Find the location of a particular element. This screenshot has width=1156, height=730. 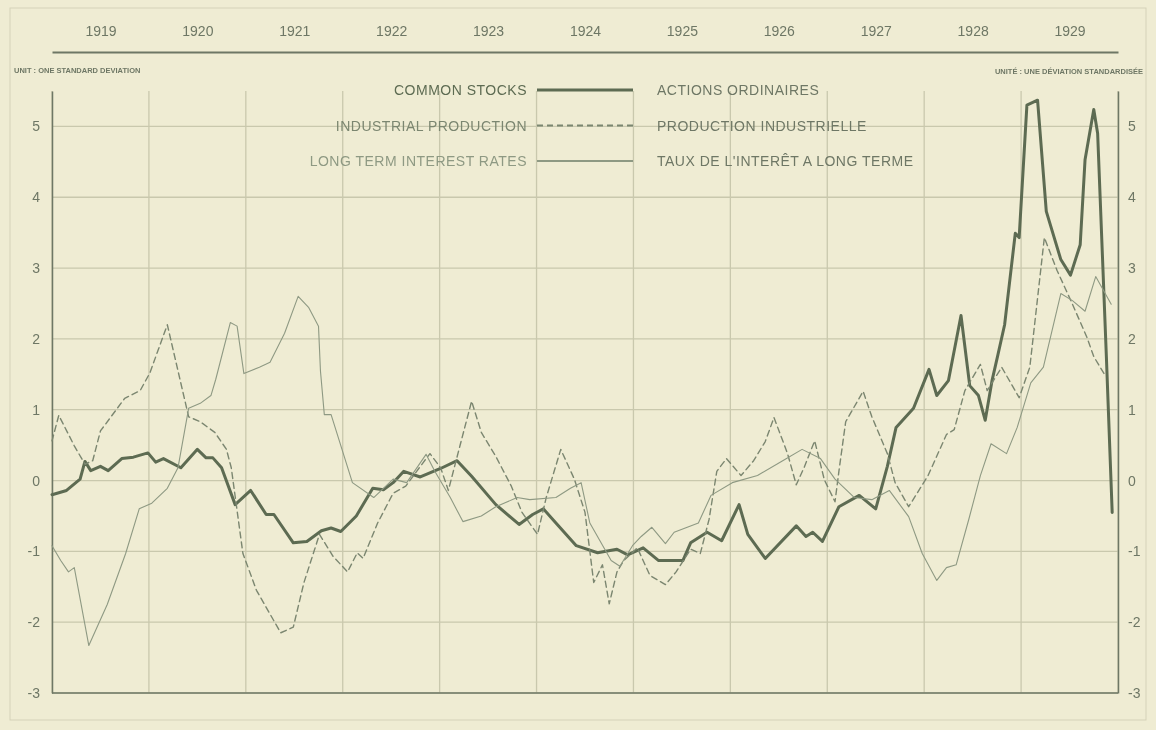

y-tick-label: 3 is located at coordinates (36, 268).